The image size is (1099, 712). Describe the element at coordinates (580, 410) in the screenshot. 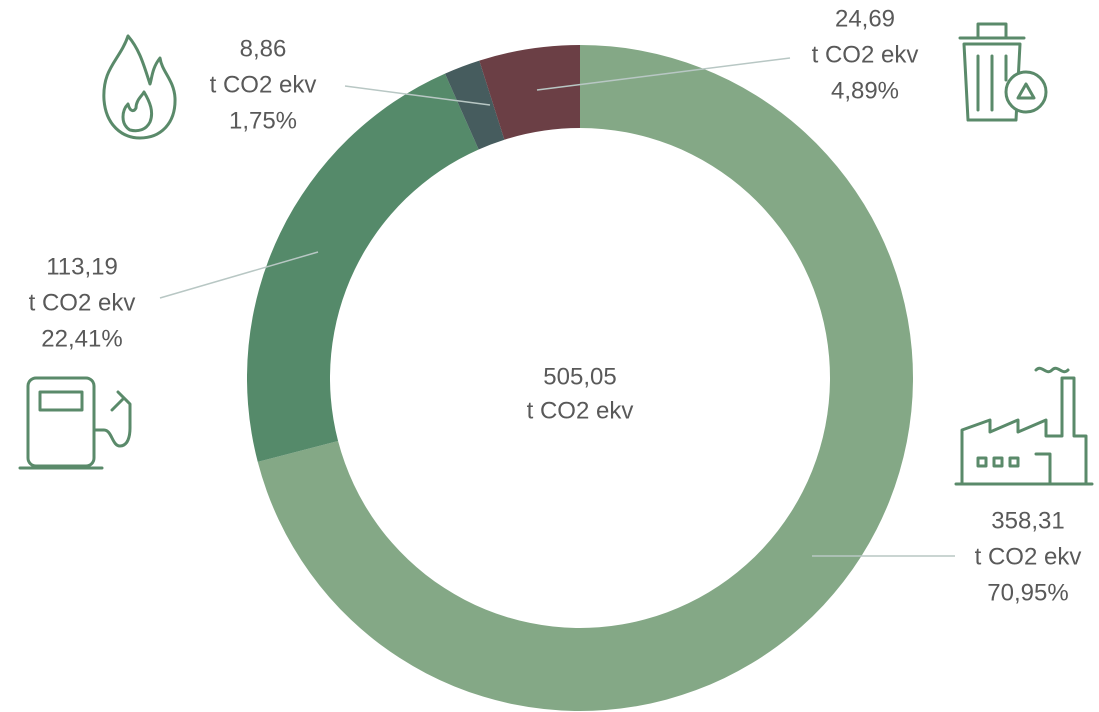

I see `total-unit: t CO2 ekv` at that location.